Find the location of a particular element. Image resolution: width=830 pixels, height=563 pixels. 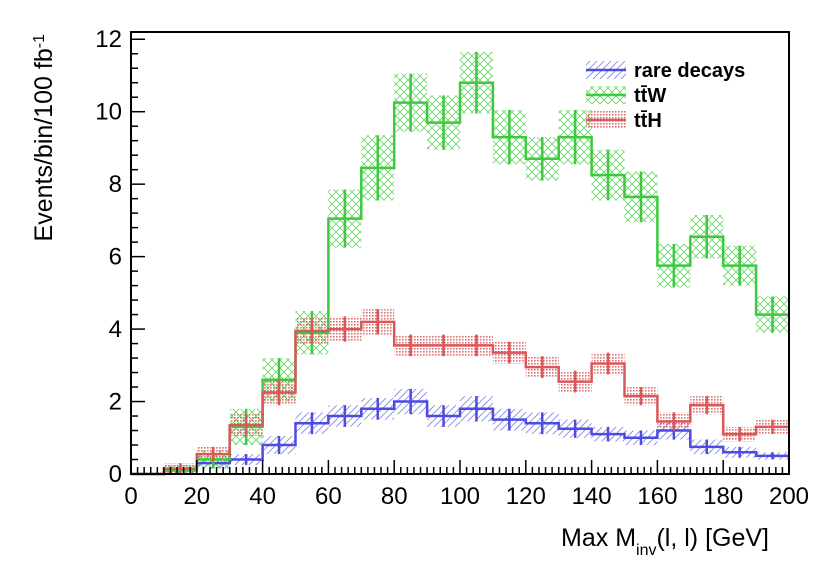

legend-label-rare-decays: rare decays is located at coordinates (689, 71).